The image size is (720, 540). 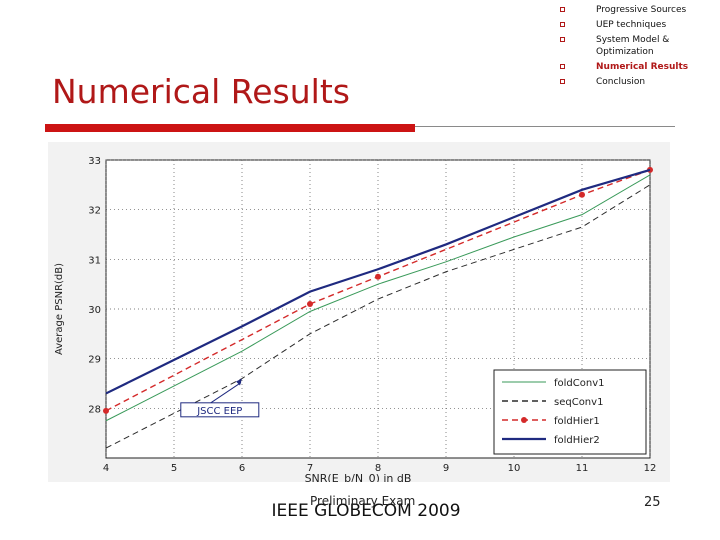 I want to click on annotation-arrow, so click(x=226, y=393).